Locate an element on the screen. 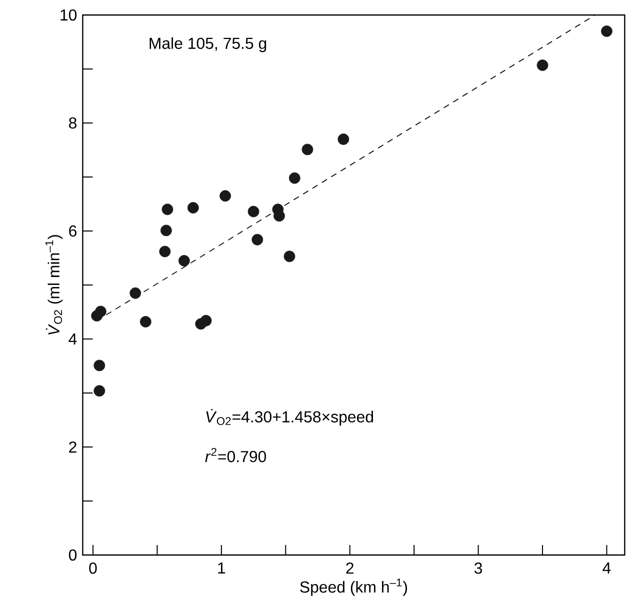 Image resolution: width=634 pixels, height=614 pixels. x-tick-label: 4 is located at coordinates (606, 568).